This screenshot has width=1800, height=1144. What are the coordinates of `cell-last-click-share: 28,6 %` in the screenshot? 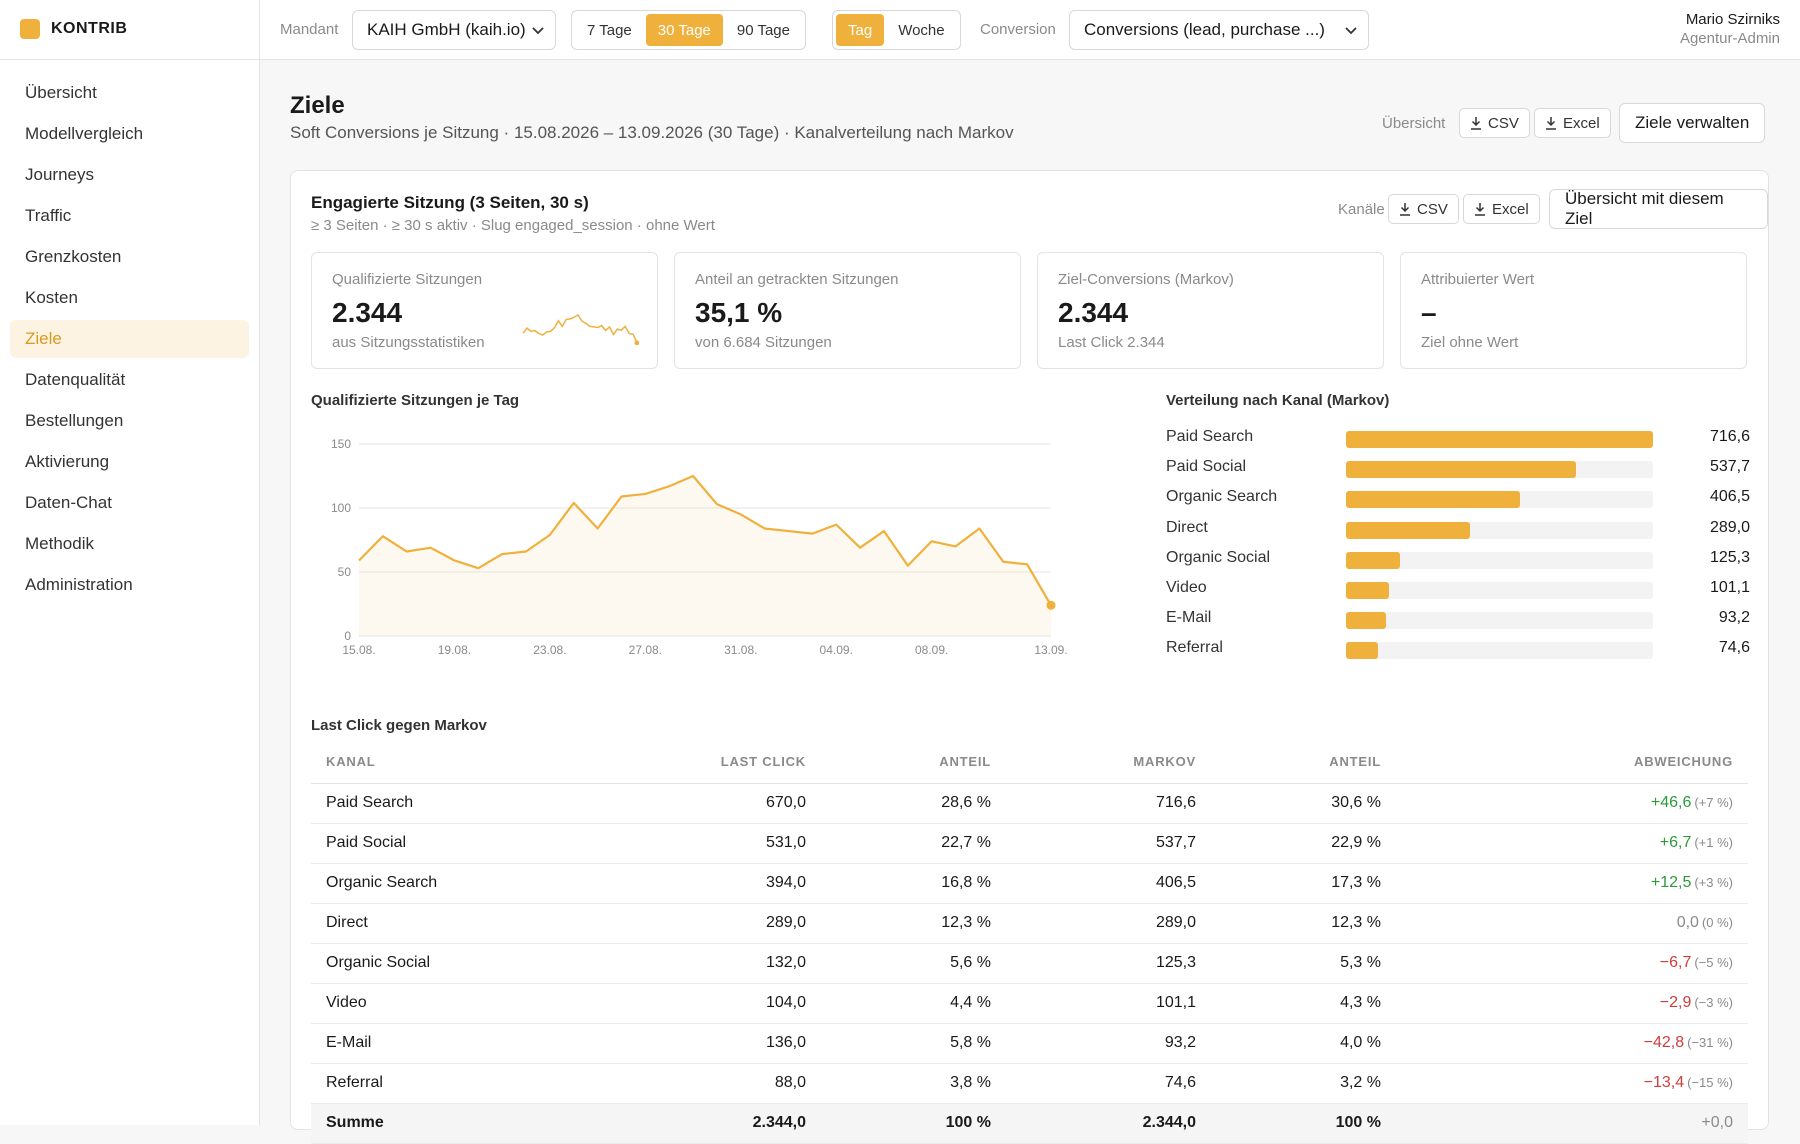 It's located at (913, 803).